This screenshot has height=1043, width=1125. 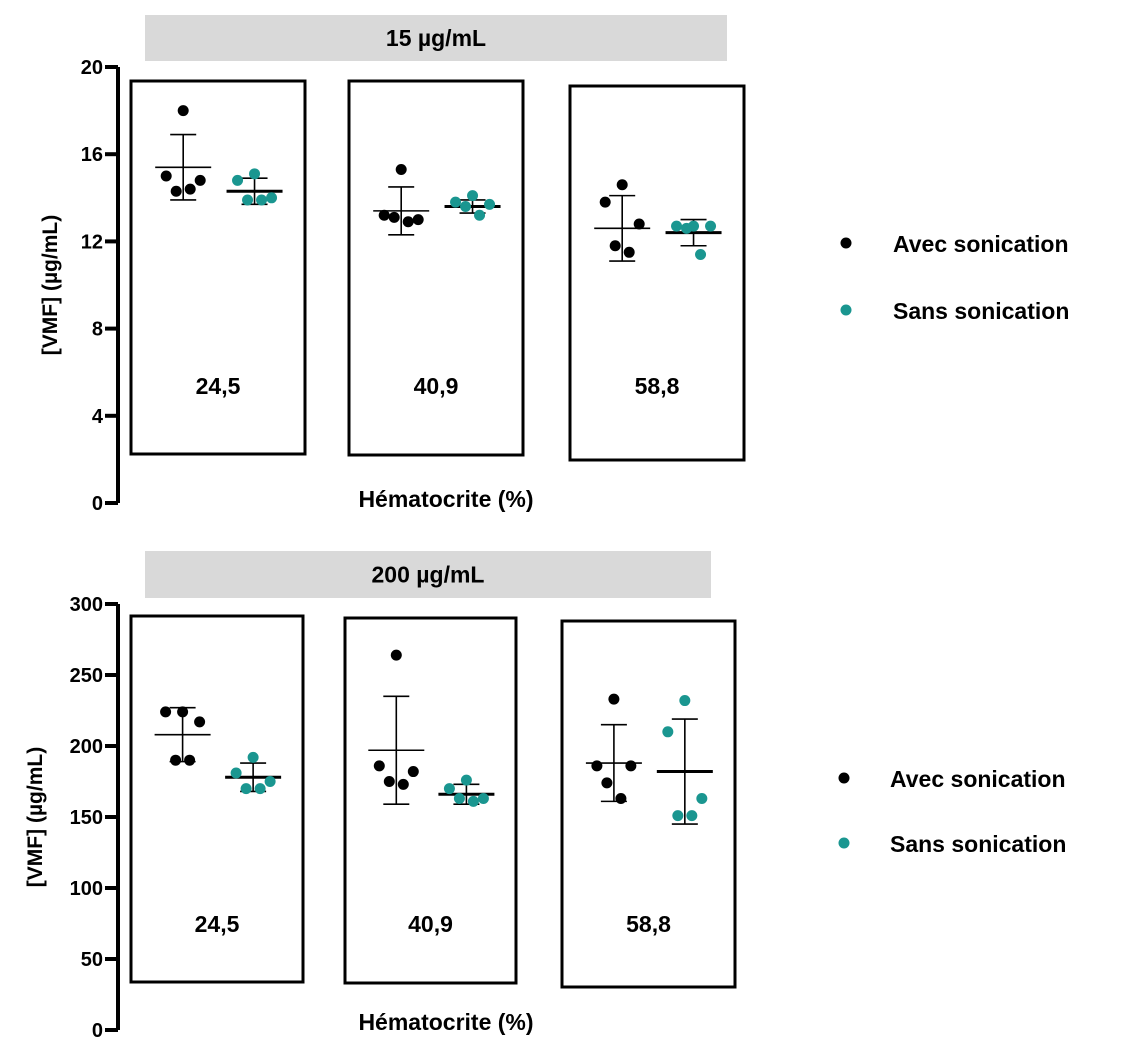 What do you see at coordinates (86, 605) in the screenshot?
I see `y-tick-label: 300` at bounding box center [86, 605].